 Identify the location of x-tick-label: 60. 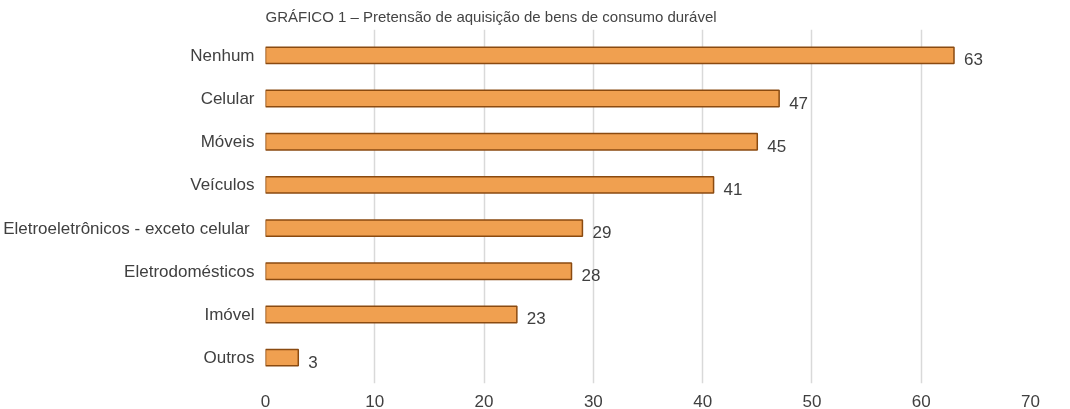
(921, 400).